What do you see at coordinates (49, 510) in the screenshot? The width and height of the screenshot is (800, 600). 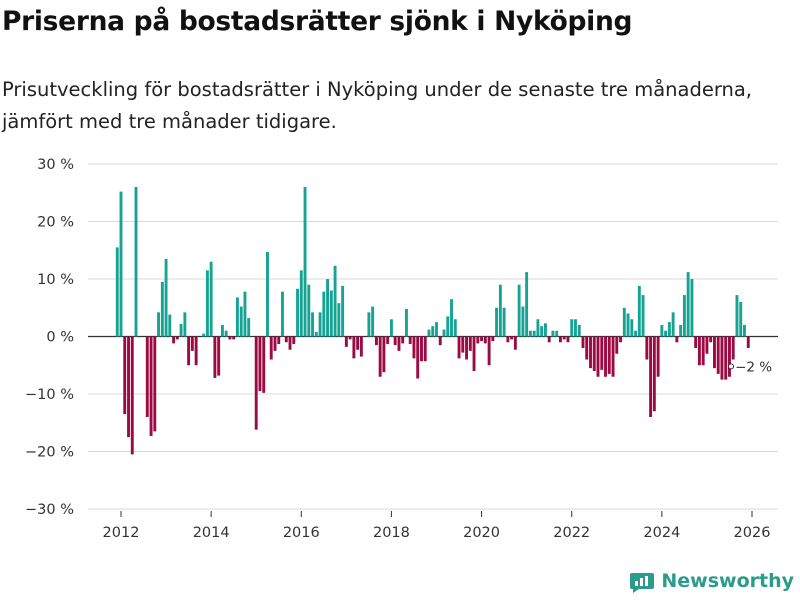 I see `y-tick-label: −30 %` at bounding box center [49, 510].